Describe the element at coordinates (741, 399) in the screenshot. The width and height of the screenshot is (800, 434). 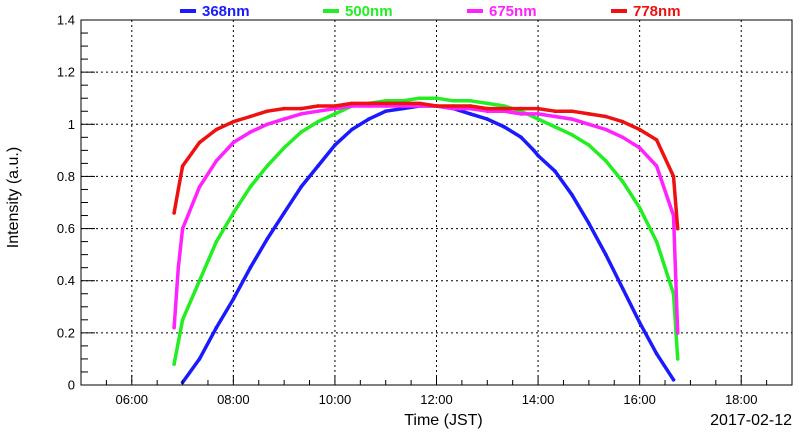
I see `x-tick-label: 18:00` at that location.